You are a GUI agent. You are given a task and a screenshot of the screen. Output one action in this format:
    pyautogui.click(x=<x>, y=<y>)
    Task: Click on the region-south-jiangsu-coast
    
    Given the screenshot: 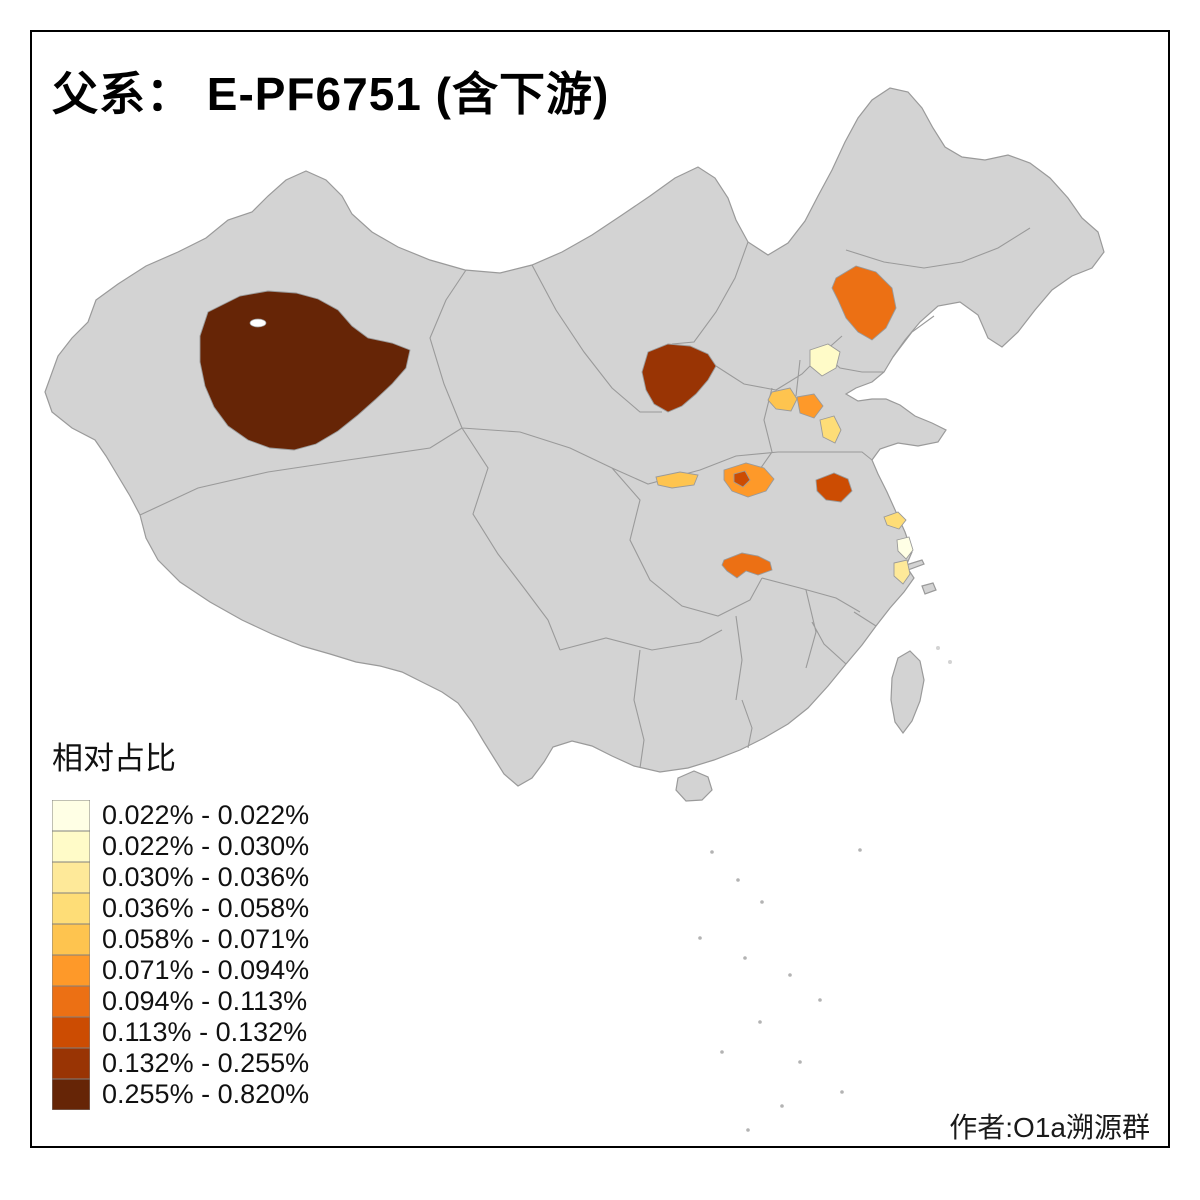 What is the action you would take?
    pyautogui.click(x=895, y=520)
    